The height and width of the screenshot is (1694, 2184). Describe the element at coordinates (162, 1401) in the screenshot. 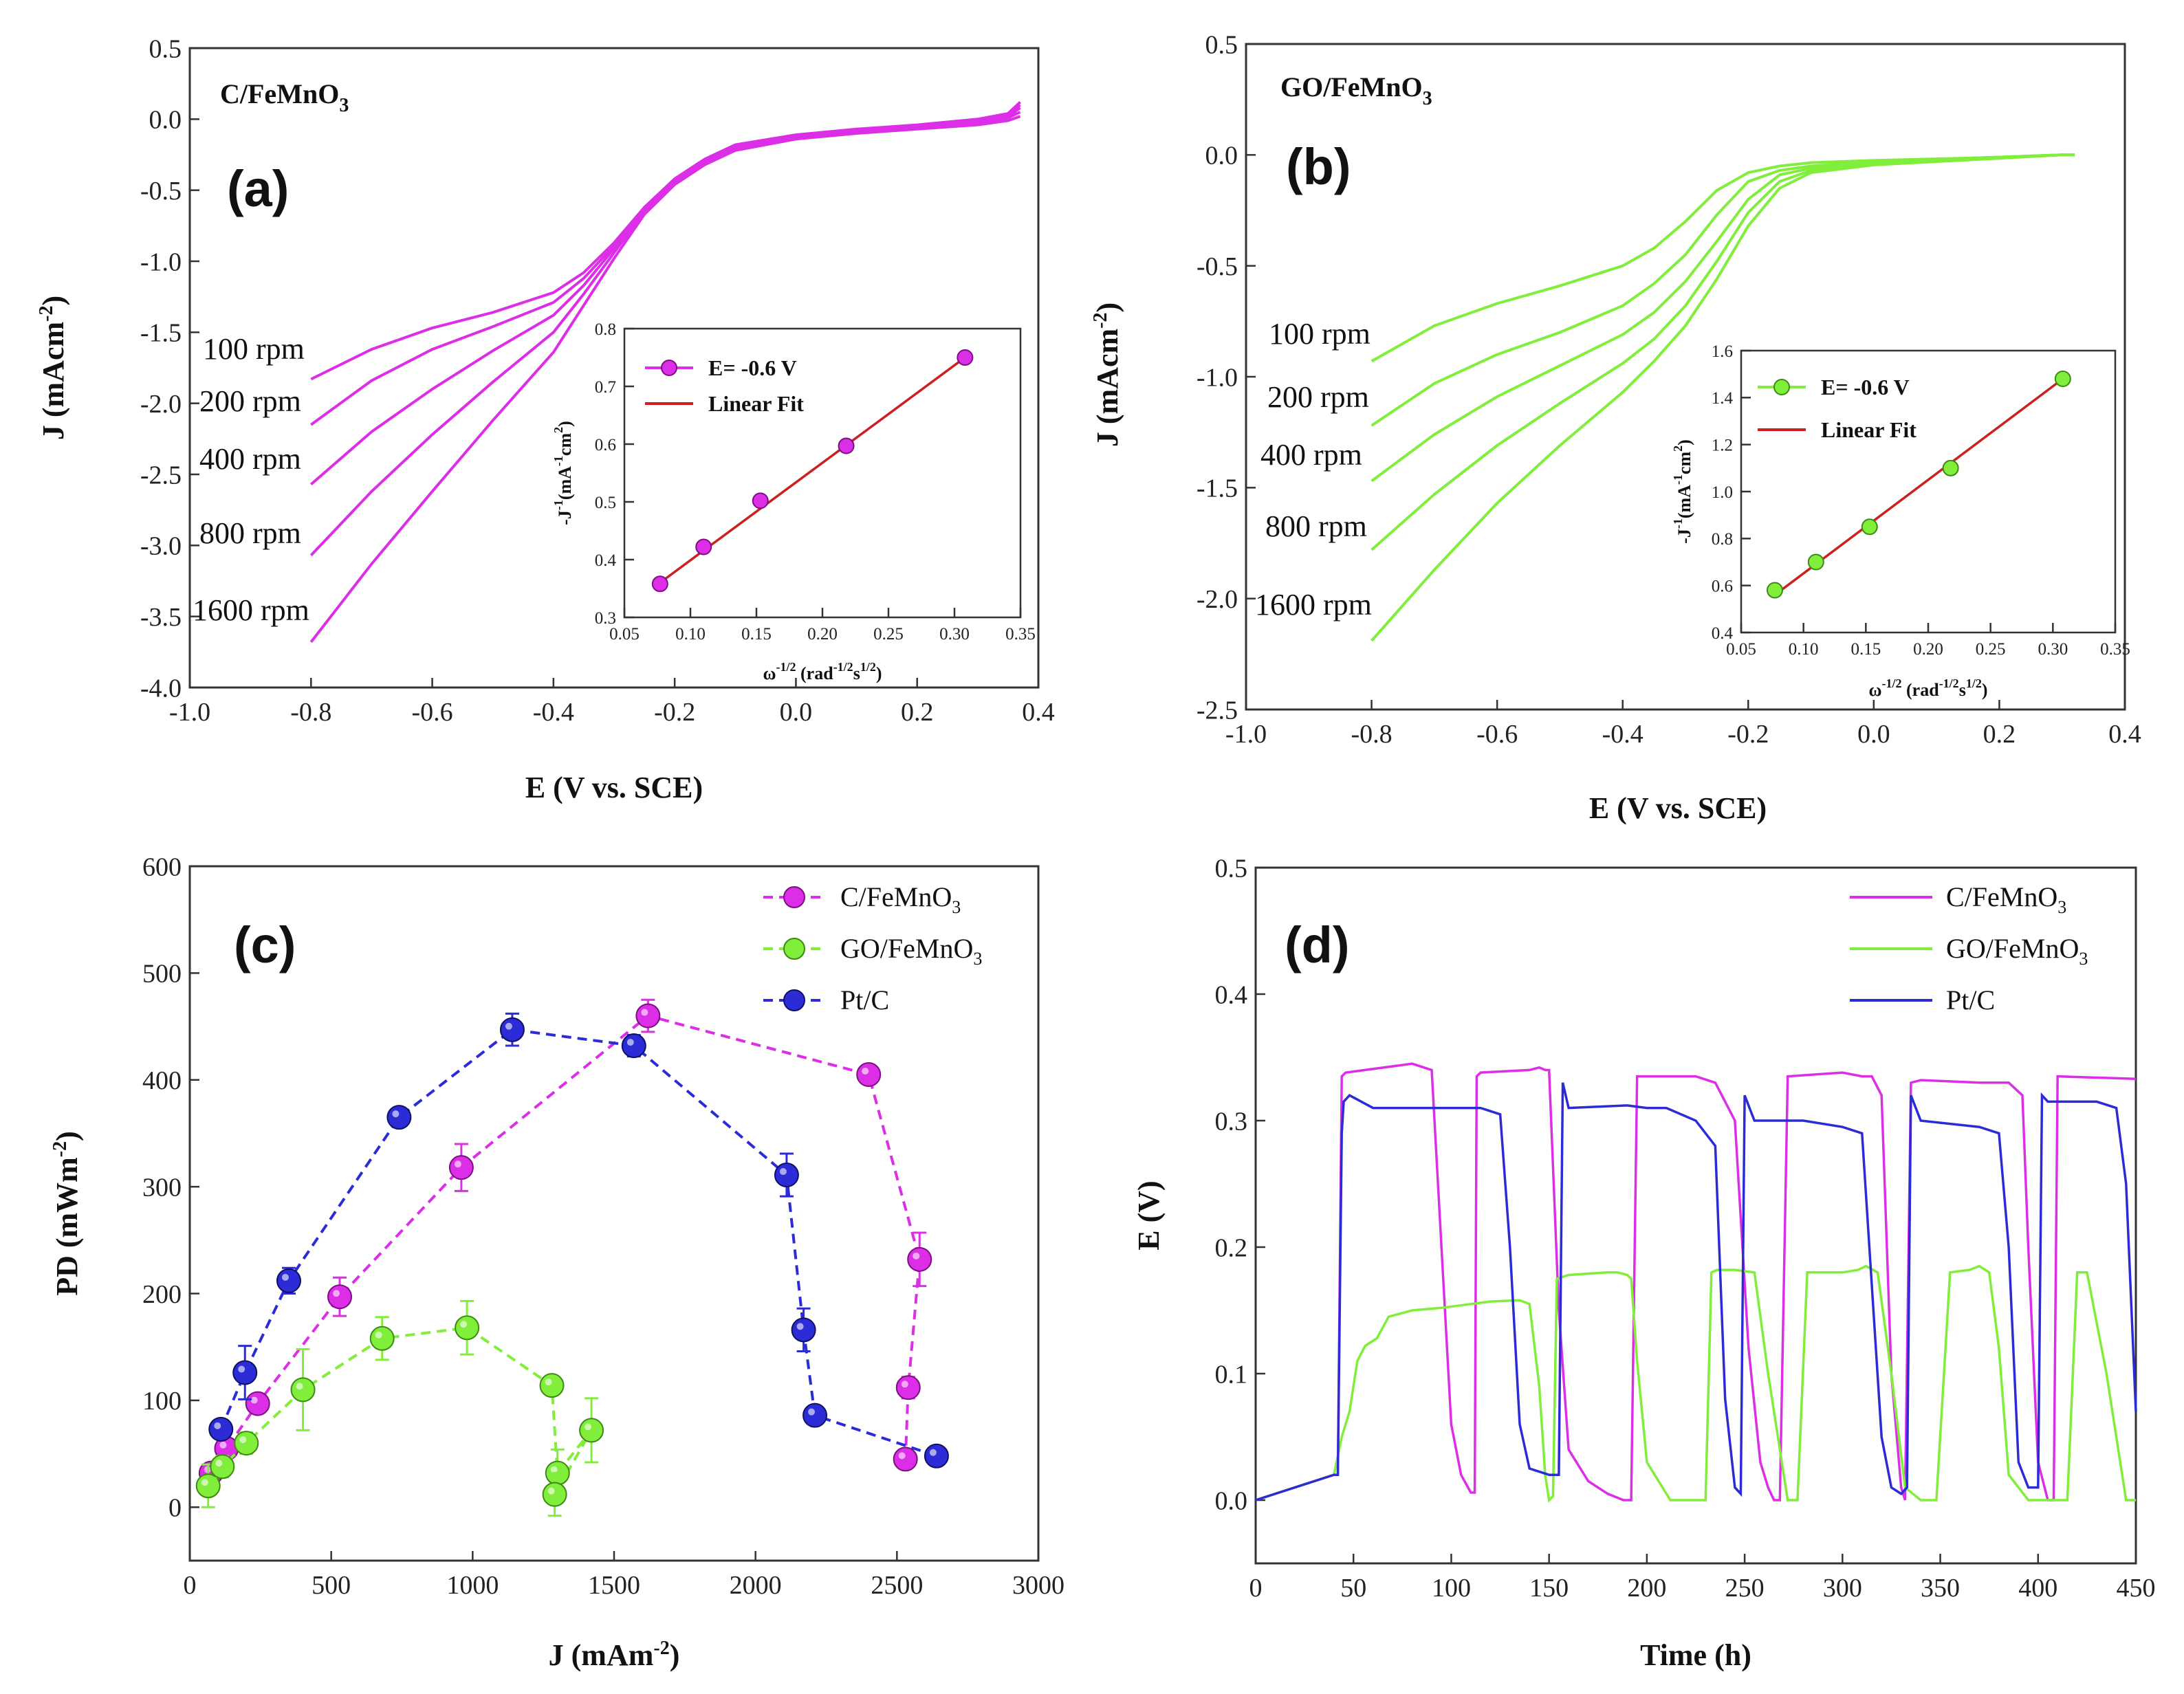

I see `y-tick-label: 100` at that location.